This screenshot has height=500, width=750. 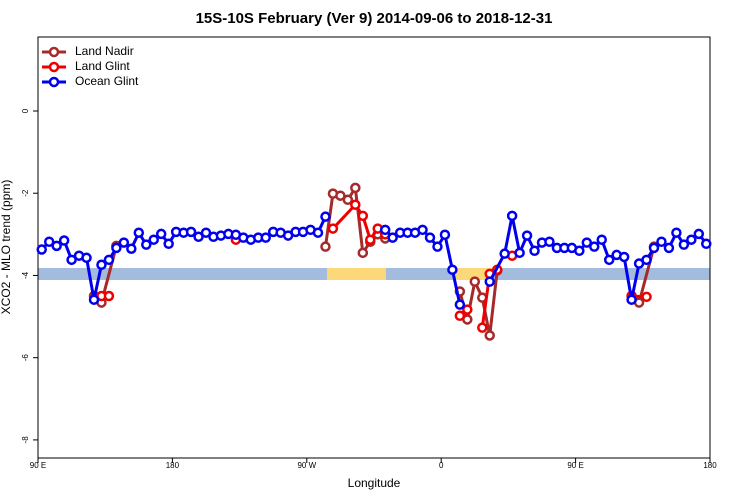 I want to click on x-tick-label: 90 W, so click(x=306, y=465).